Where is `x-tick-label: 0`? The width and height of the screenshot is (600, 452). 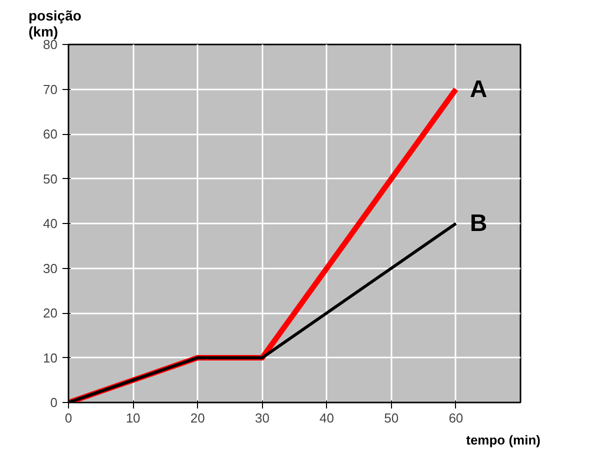
x-tick-label: 0 is located at coordinates (68, 418).